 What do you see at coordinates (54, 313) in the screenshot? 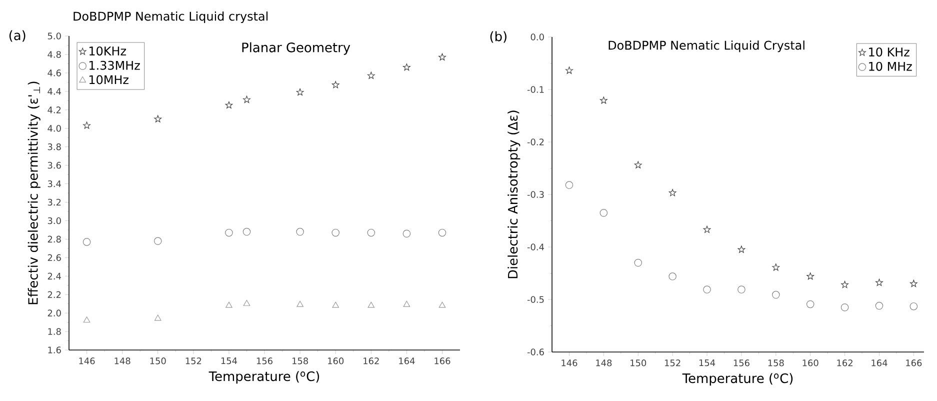
I see `y-tick-label: 2.0` at bounding box center [54, 313].